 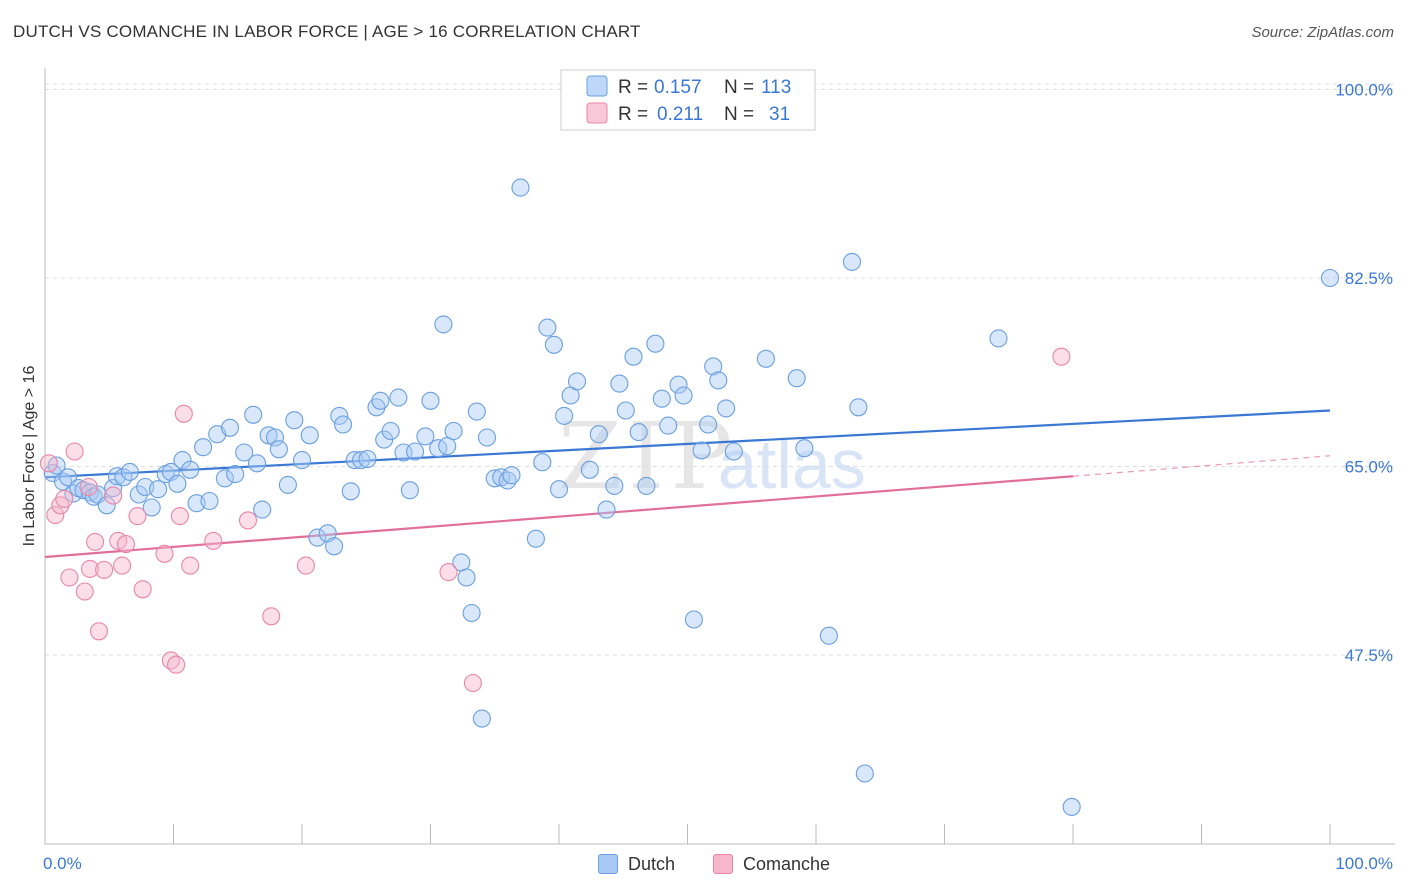 What do you see at coordinates (1364, 863) in the screenshot?
I see `x-tick-label: 100.0%` at bounding box center [1364, 863].